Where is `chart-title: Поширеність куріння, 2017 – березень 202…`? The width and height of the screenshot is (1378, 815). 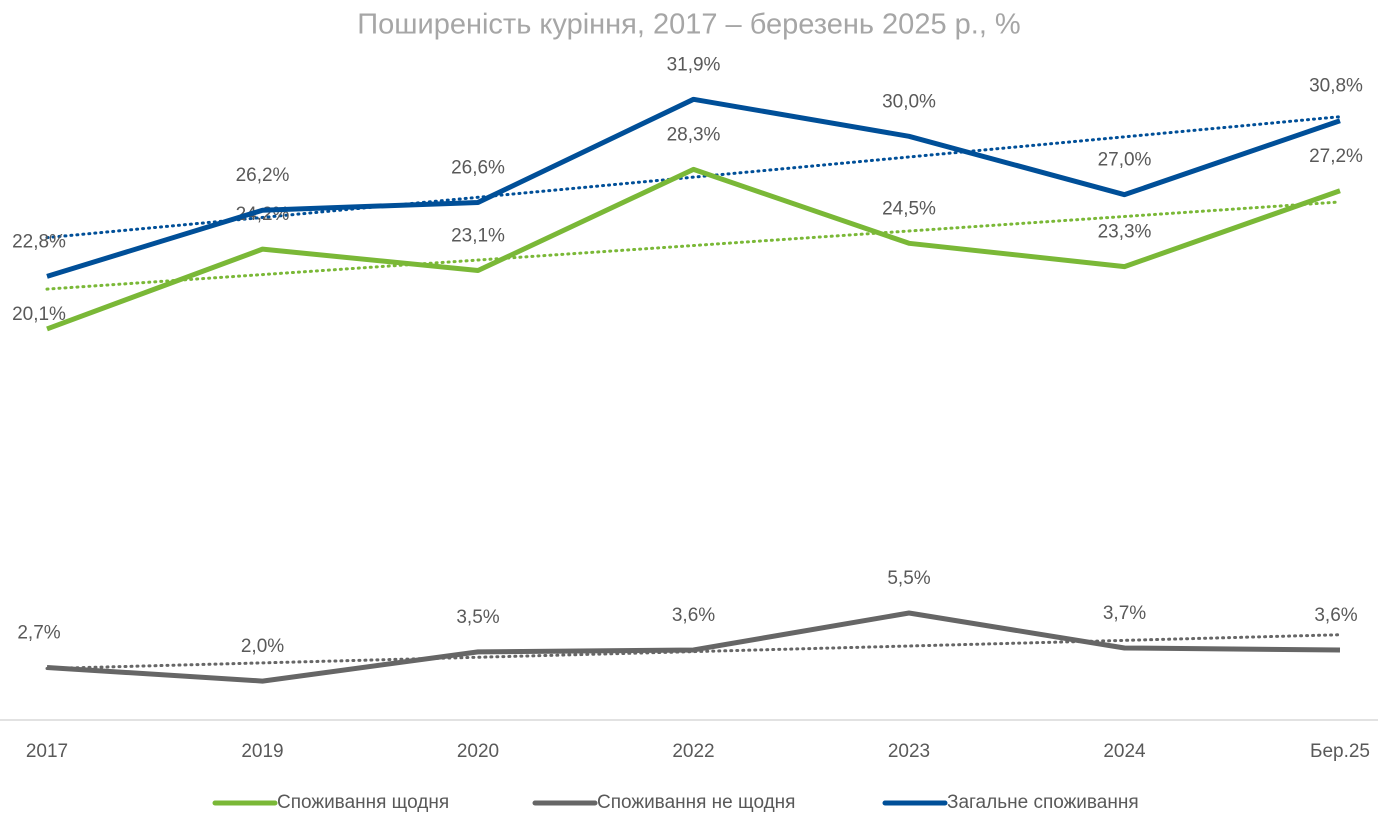 chart-title: Поширеність куріння, 2017 – березень 202… is located at coordinates (688, 25).